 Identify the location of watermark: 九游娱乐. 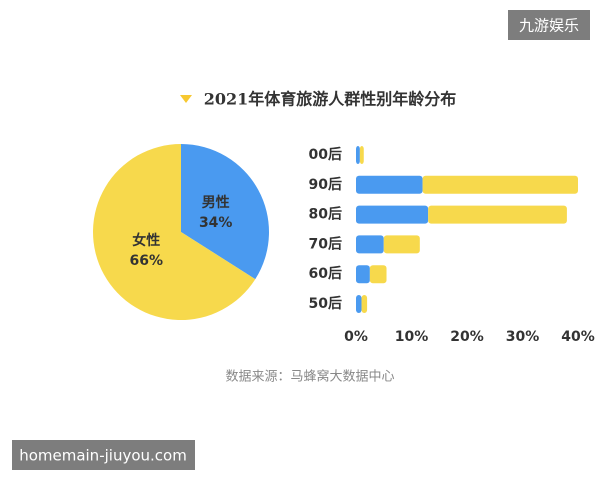
(549, 26).